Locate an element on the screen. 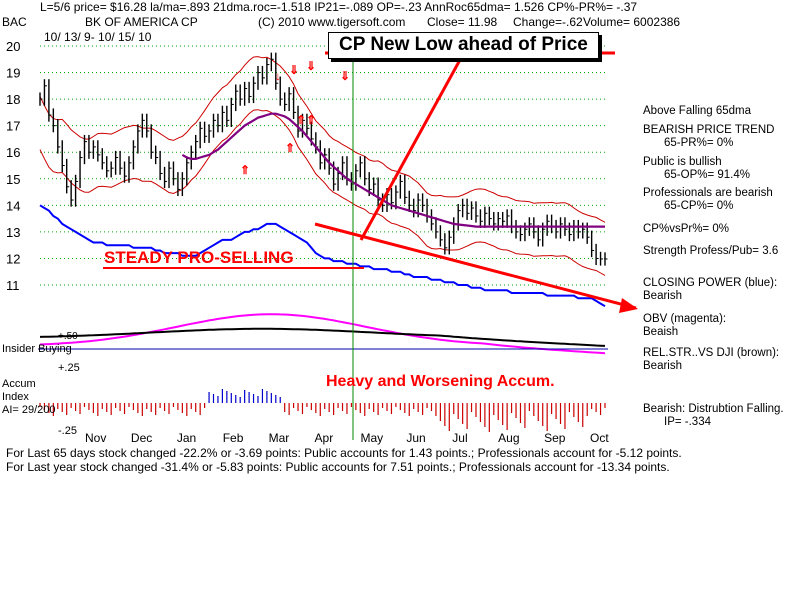  side-l11: Bearish is located at coordinates (662, 296).